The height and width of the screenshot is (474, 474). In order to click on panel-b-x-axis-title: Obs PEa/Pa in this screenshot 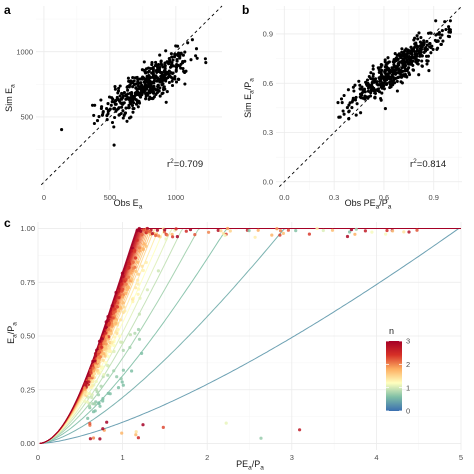, I will do `click(368, 204)`.